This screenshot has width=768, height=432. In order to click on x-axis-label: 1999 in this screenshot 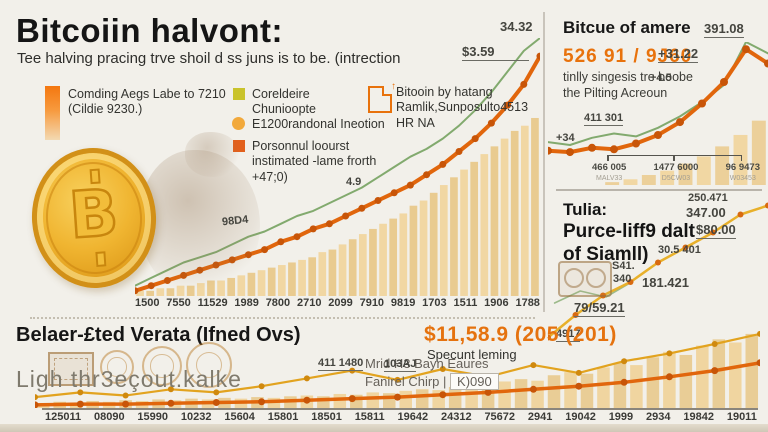, I will do `click(621, 417)`.